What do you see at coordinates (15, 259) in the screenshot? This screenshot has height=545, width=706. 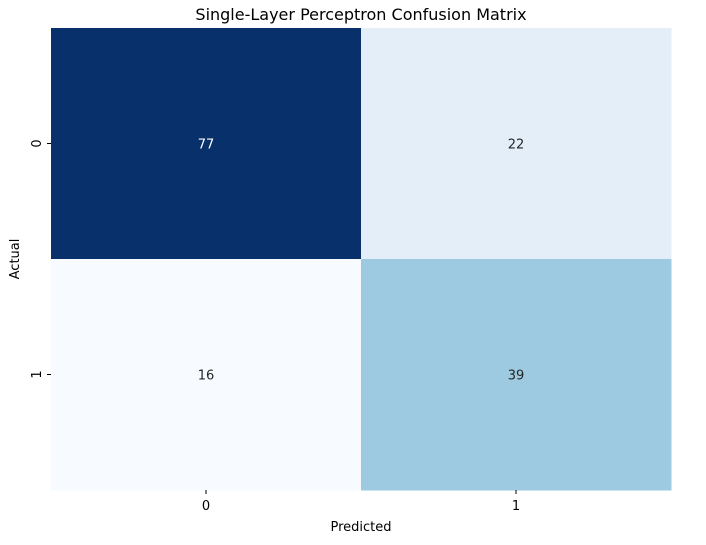 I see `y-axis-label: Actual` at bounding box center [15, 259].